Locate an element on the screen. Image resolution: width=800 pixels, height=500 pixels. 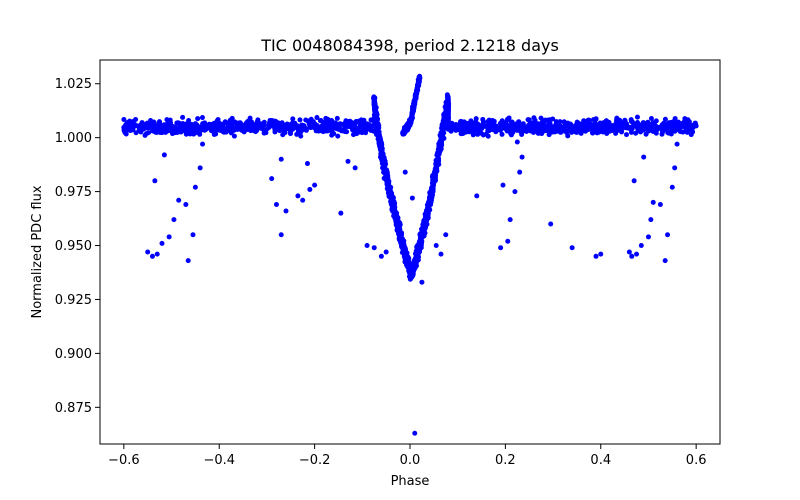
y-tick-label: 0.975 is located at coordinates (73, 192).